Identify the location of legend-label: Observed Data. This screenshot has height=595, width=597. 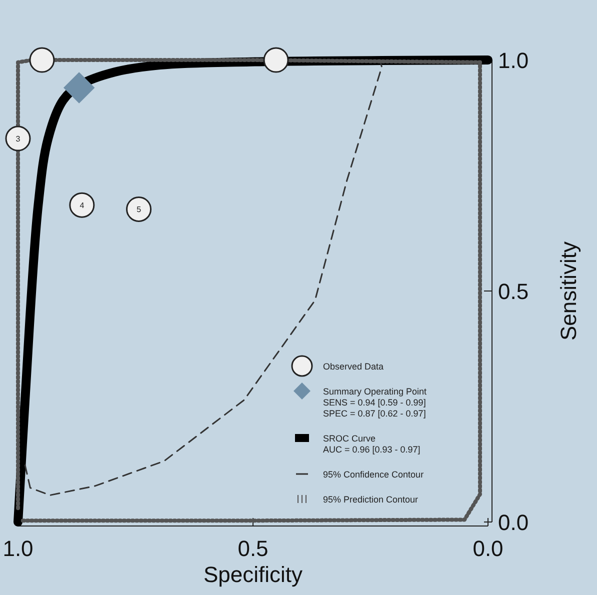
(353, 367).